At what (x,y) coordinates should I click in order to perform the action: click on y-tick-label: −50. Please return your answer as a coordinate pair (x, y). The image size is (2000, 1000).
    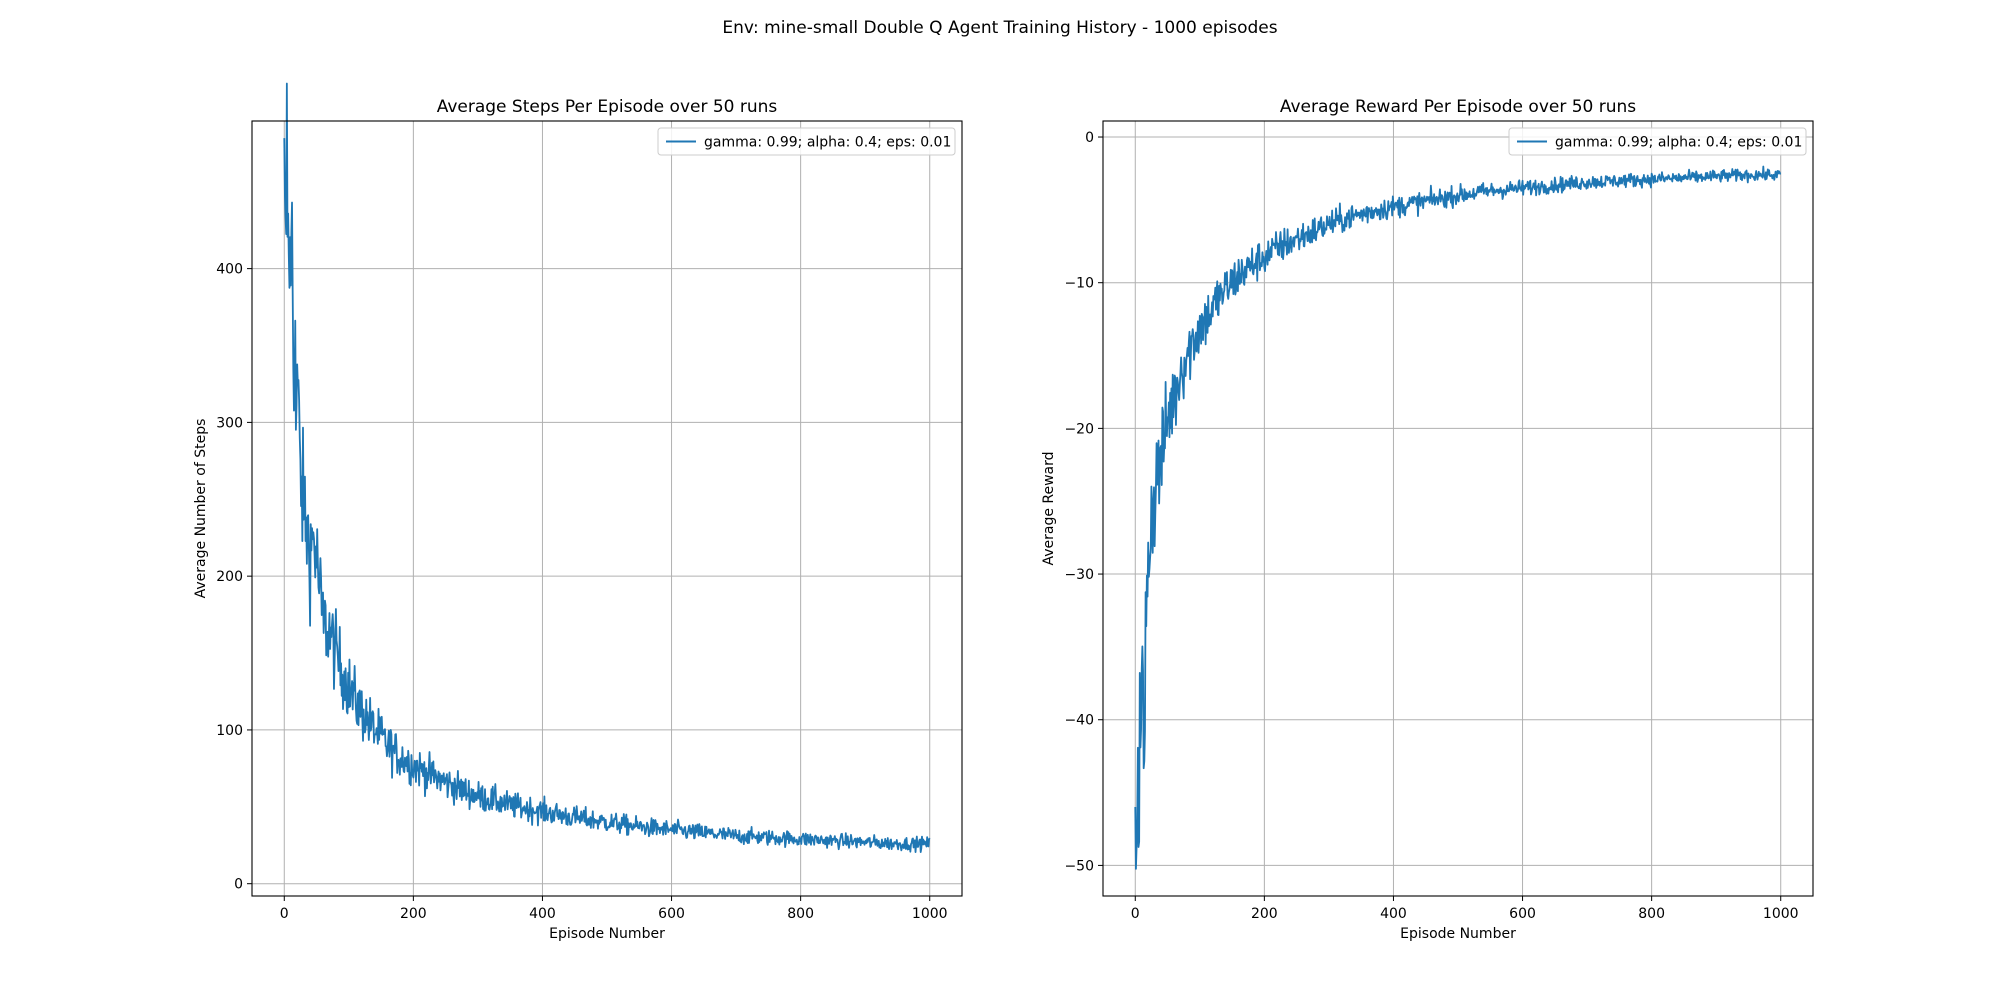
    Looking at the image, I should click on (1079, 866).